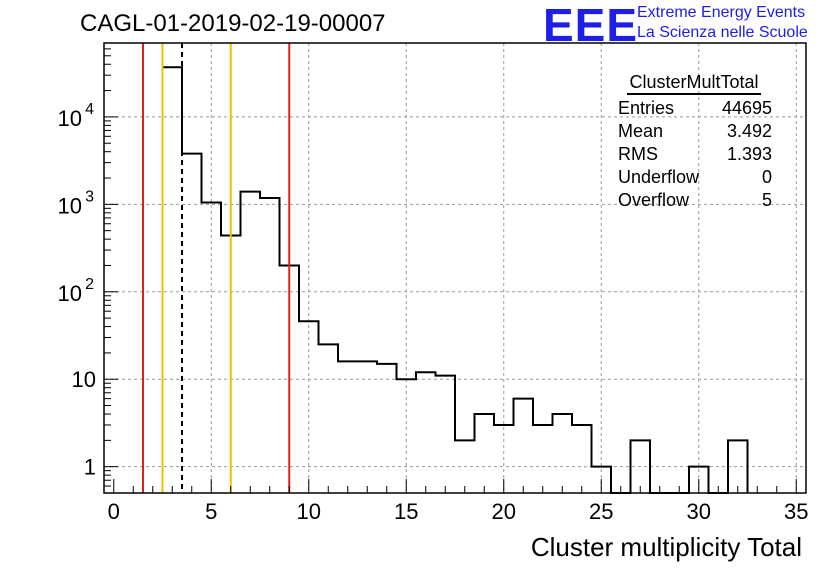  What do you see at coordinates (504, 511) in the screenshot?
I see `x-tick-label: 20` at bounding box center [504, 511].